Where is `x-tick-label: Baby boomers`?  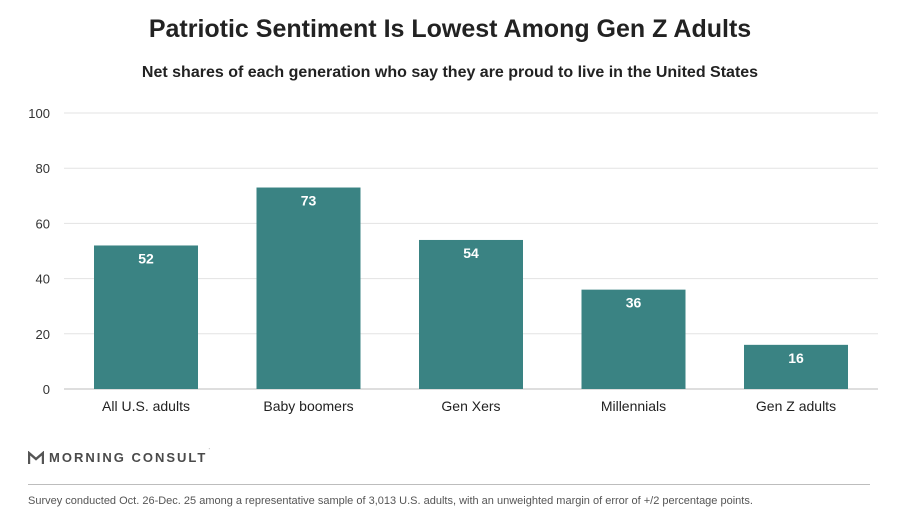 x-tick-label: Baby boomers is located at coordinates (308, 406).